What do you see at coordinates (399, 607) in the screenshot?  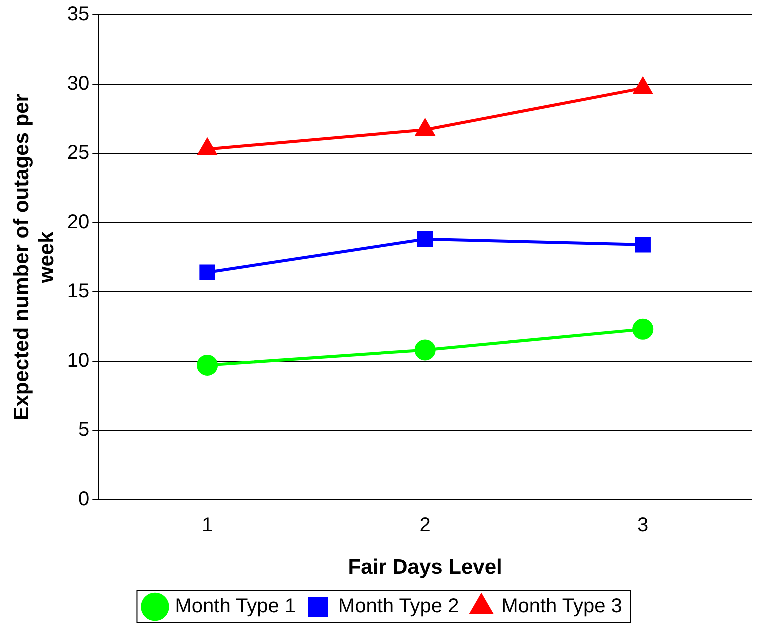 I see `legend-label: Month Type 2` at bounding box center [399, 607].